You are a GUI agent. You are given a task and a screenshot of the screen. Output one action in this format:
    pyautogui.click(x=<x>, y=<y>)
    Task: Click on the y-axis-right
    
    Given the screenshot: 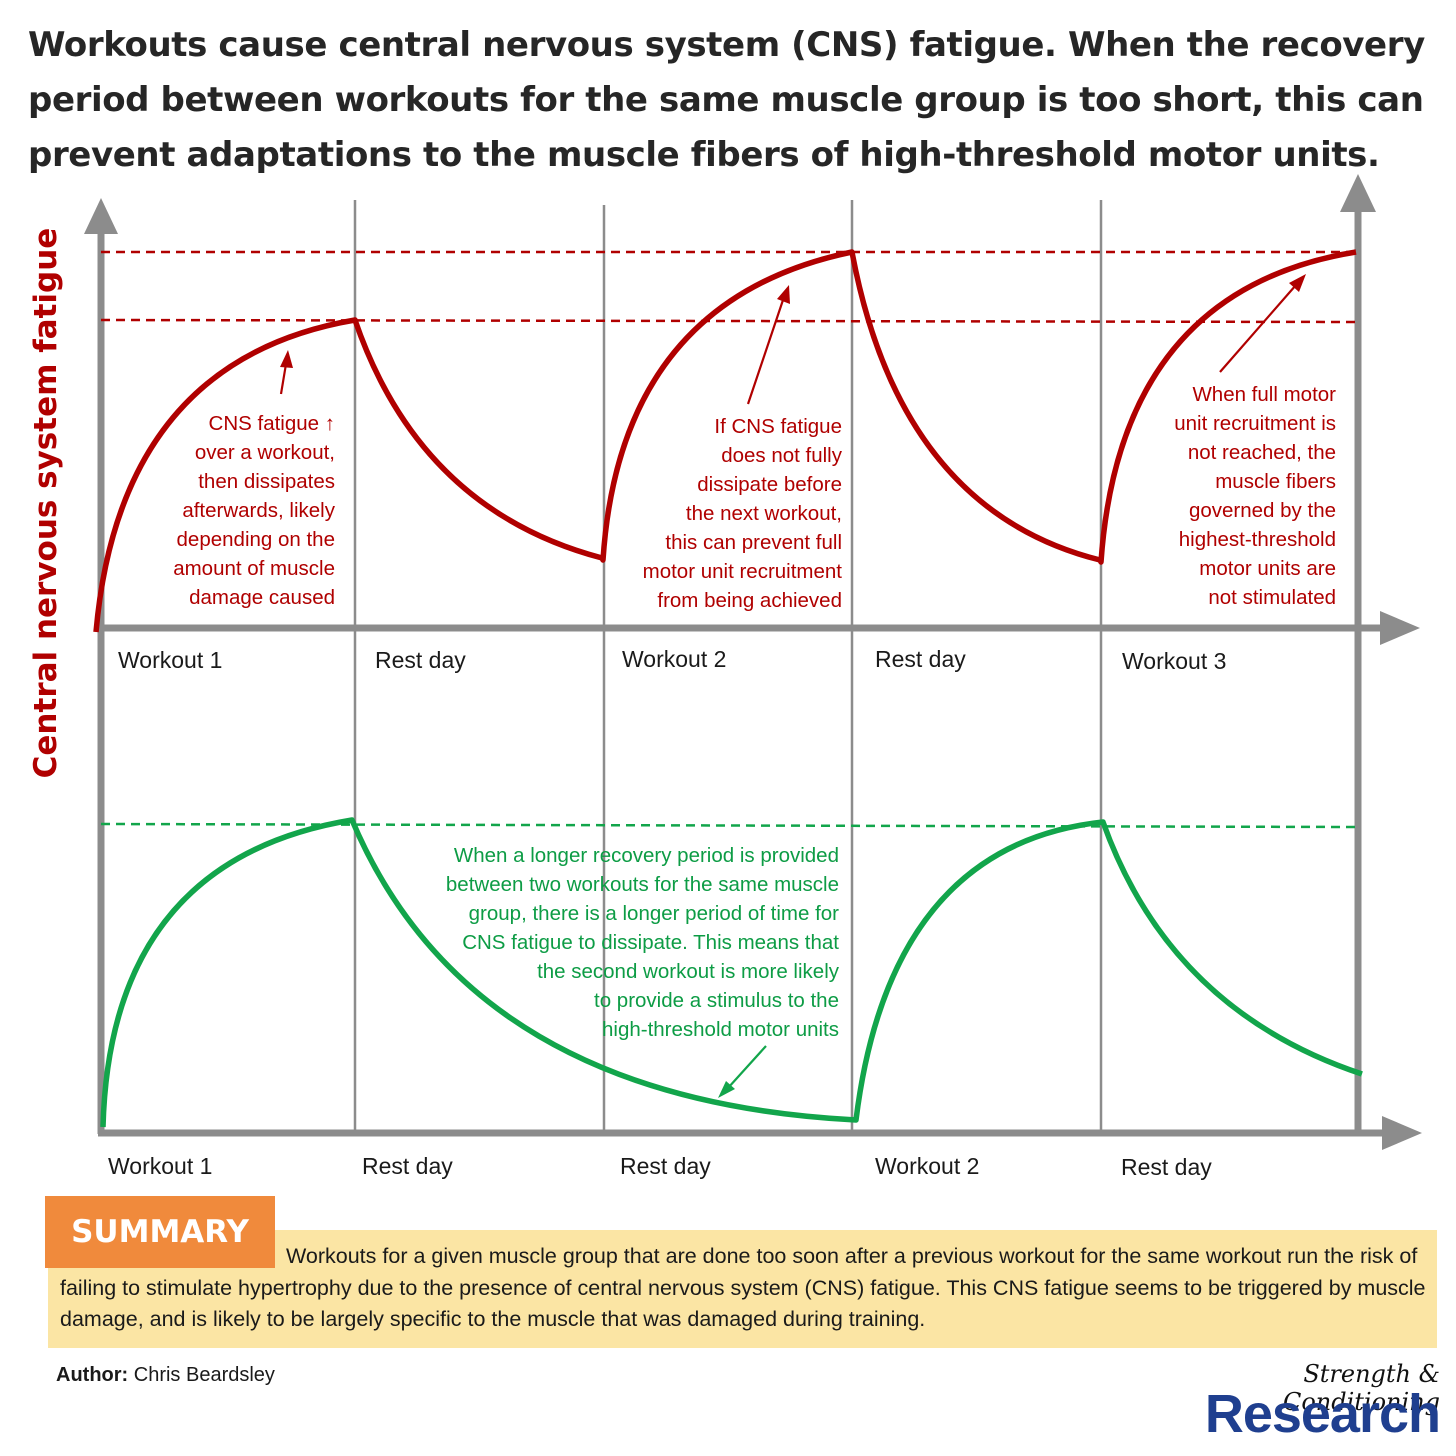 What is the action you would take?
    pyautogui.click(x=1358, y=654)
    